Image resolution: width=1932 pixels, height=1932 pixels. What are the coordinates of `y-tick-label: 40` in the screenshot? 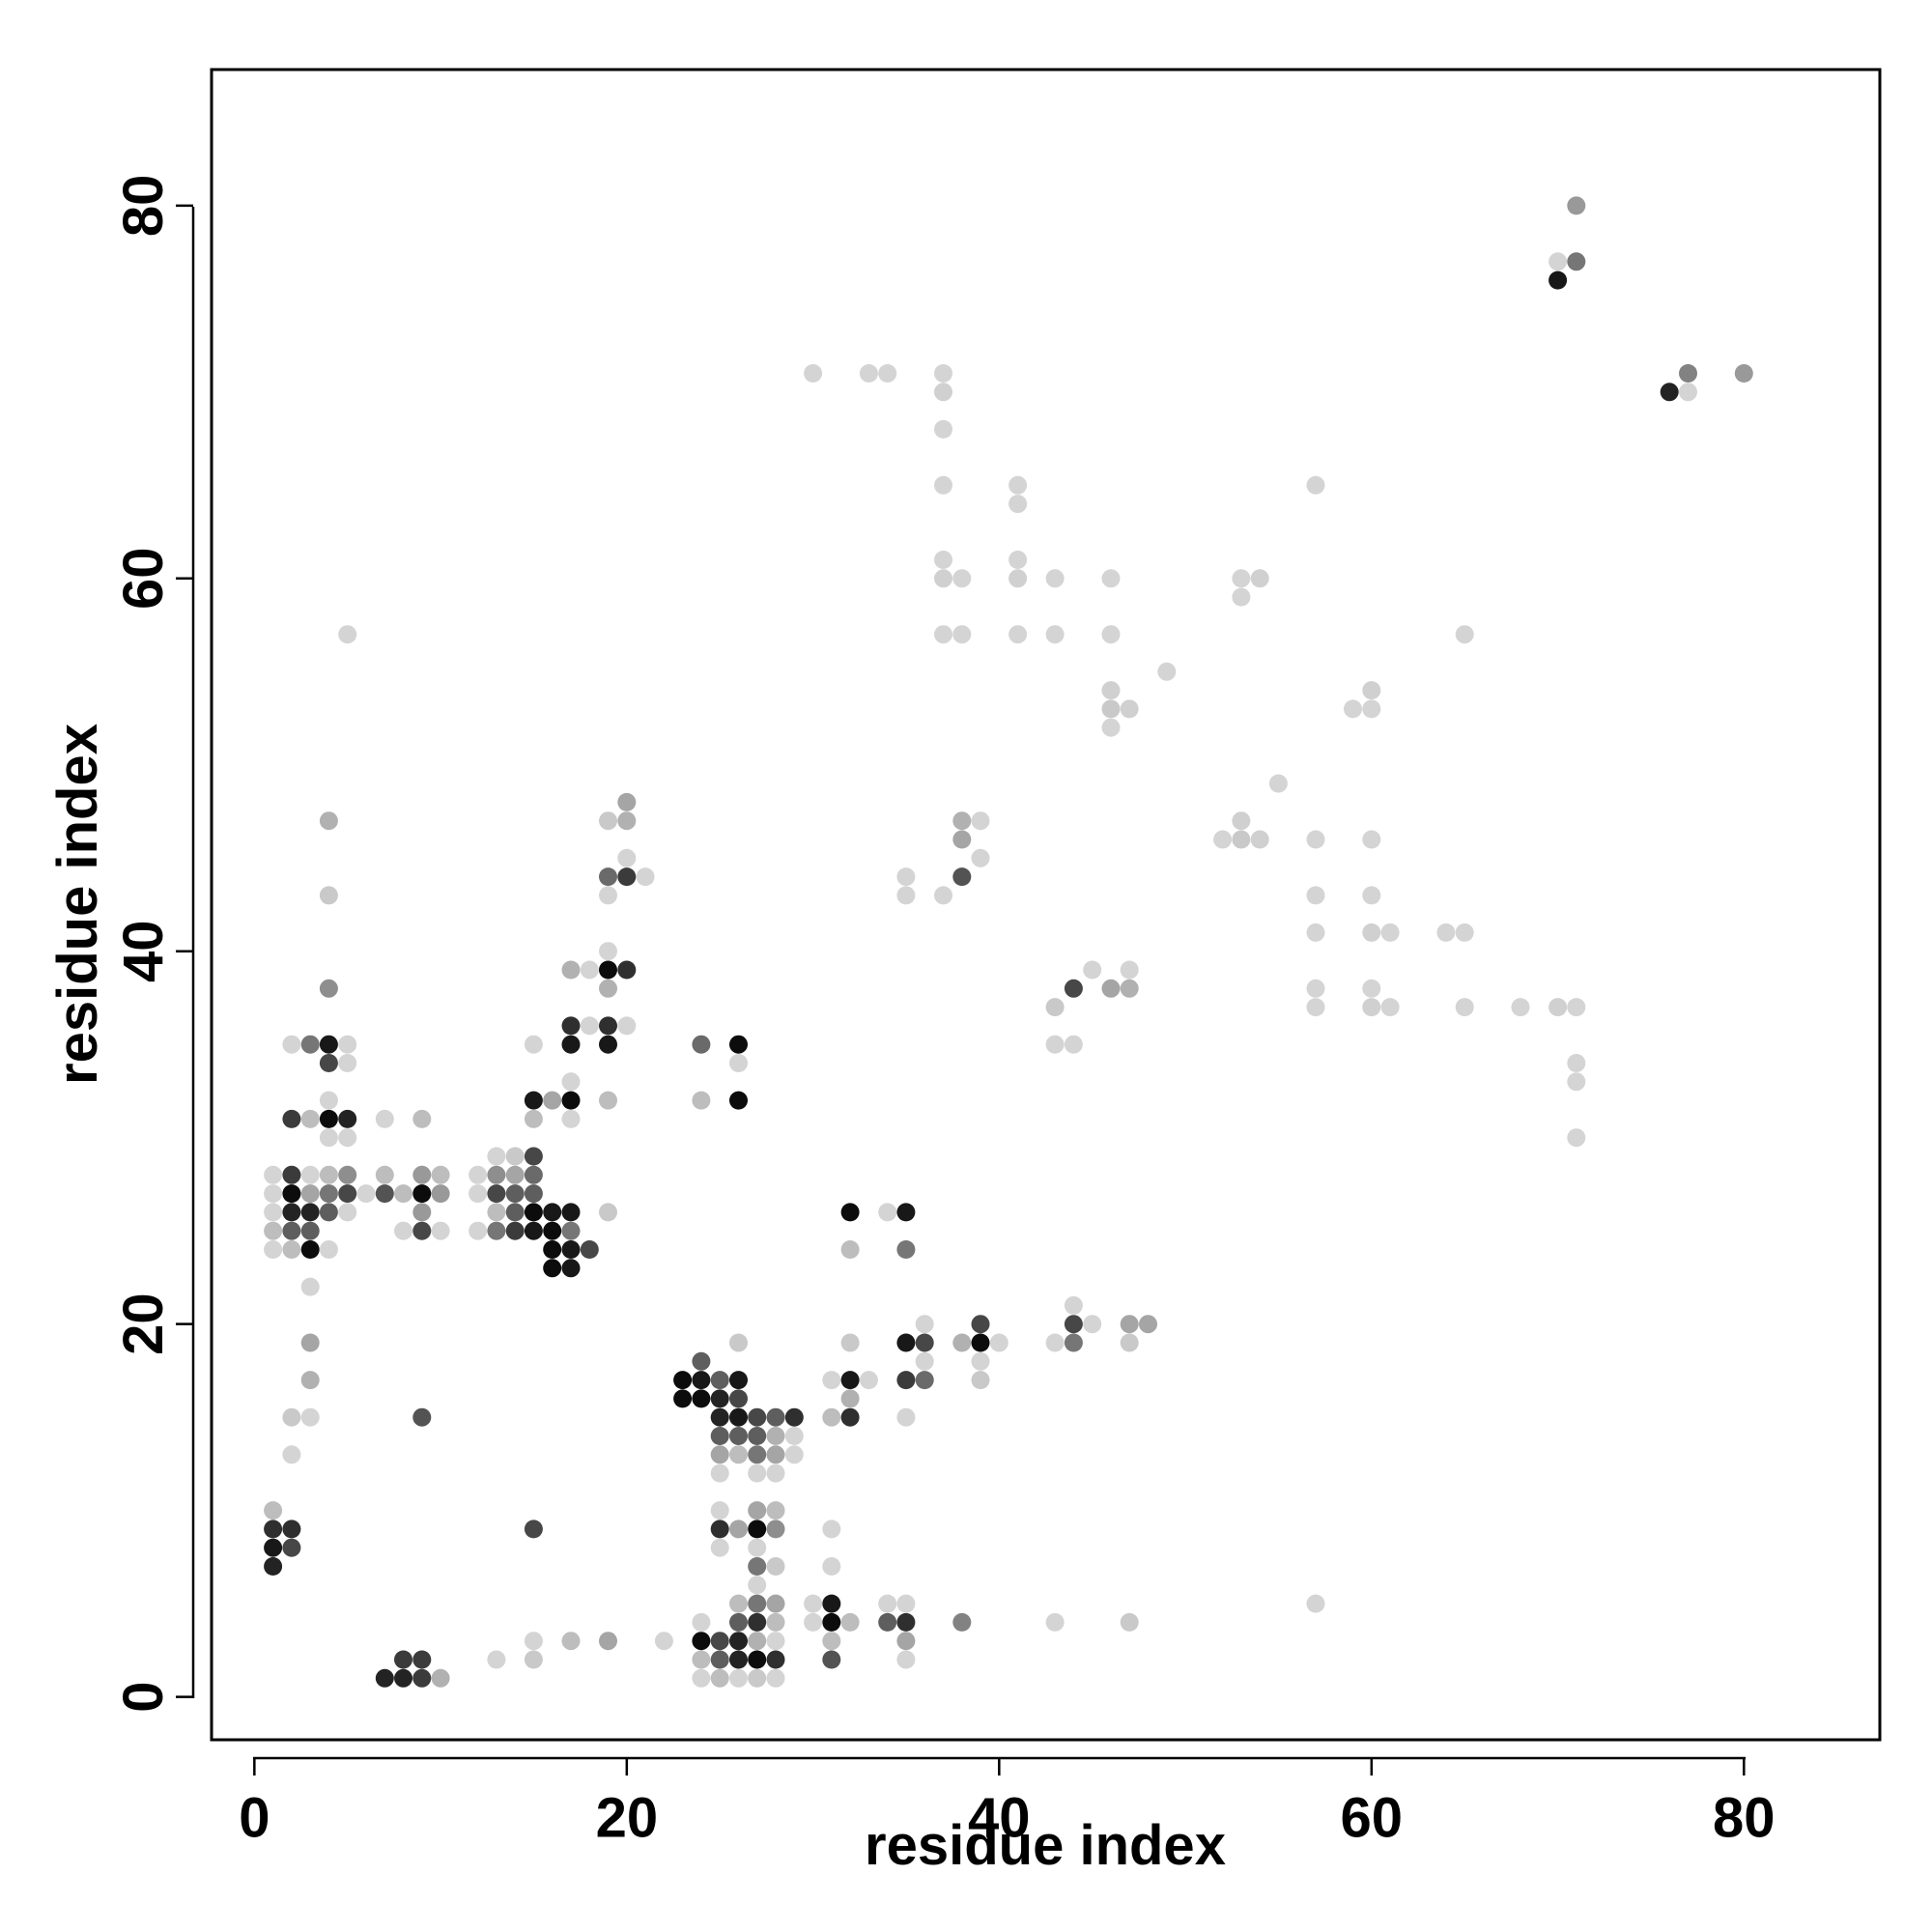 It's located at (143, 951).